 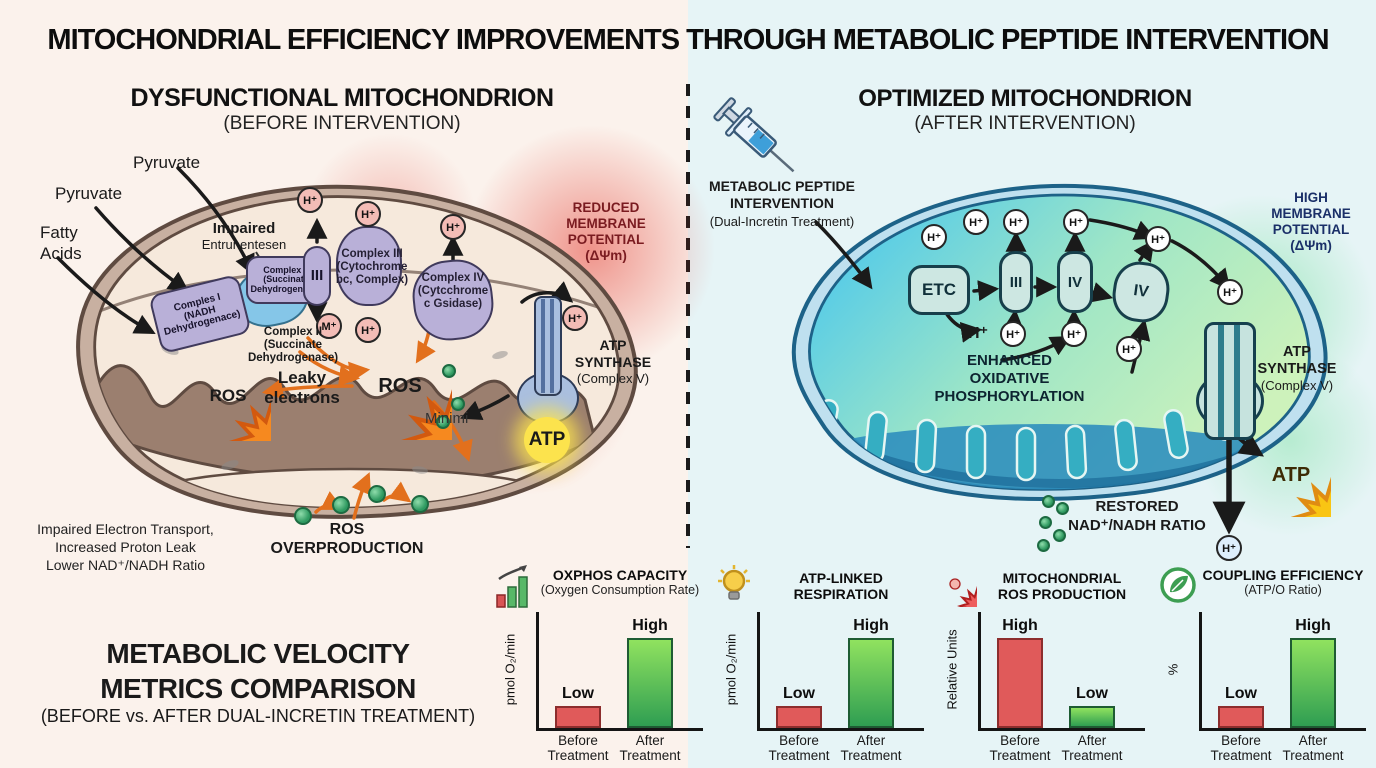 What do you see at coordinates (447, 418) in the screenshot?
I see `minimi-label: Minimi` at bounding box center [447, 418].